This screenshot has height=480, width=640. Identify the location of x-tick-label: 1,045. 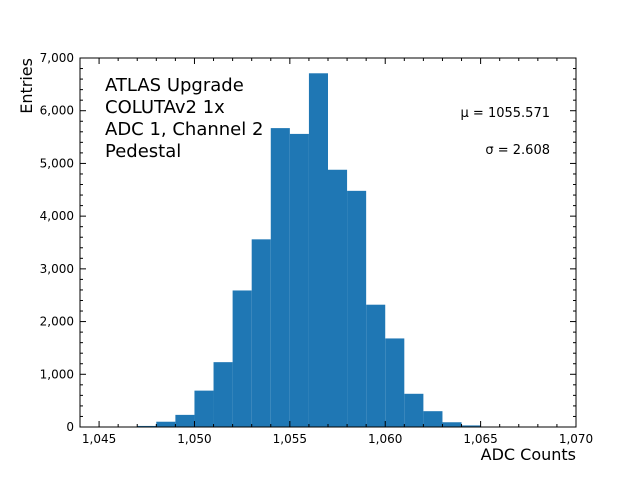
(99, 439).